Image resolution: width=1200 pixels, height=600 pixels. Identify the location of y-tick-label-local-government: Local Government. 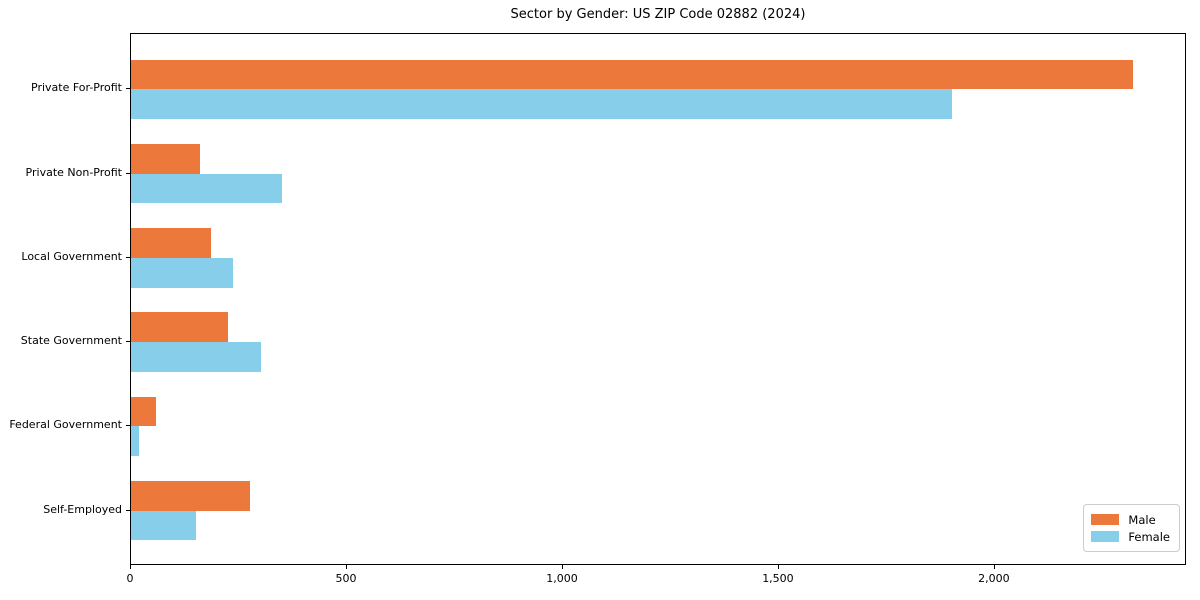
(71, 256).